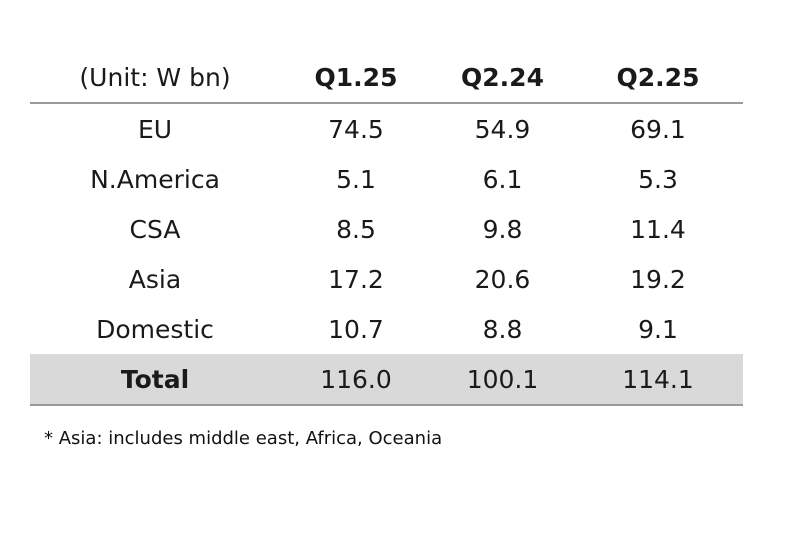 The image size is (792, 542). I want to click on column-header-q1-25: Q1.25, so click(356, 77).